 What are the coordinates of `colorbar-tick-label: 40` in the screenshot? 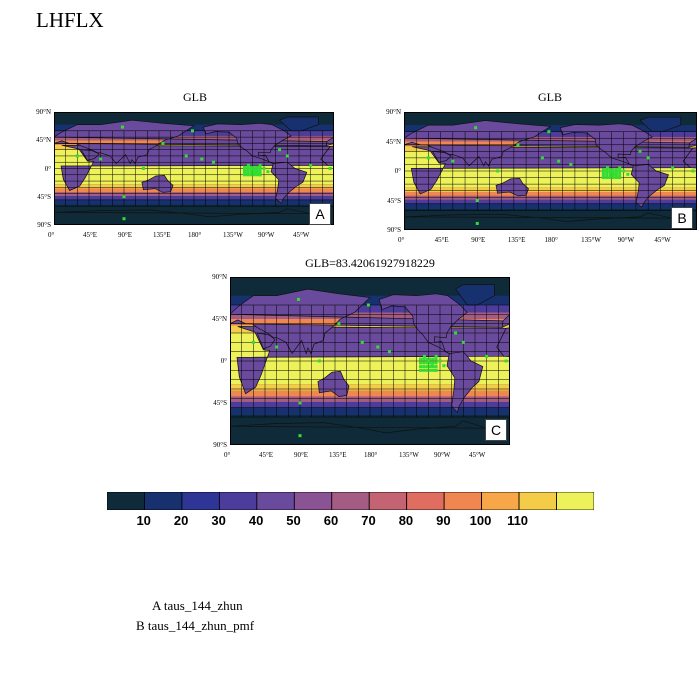 It's located at (256, 520).